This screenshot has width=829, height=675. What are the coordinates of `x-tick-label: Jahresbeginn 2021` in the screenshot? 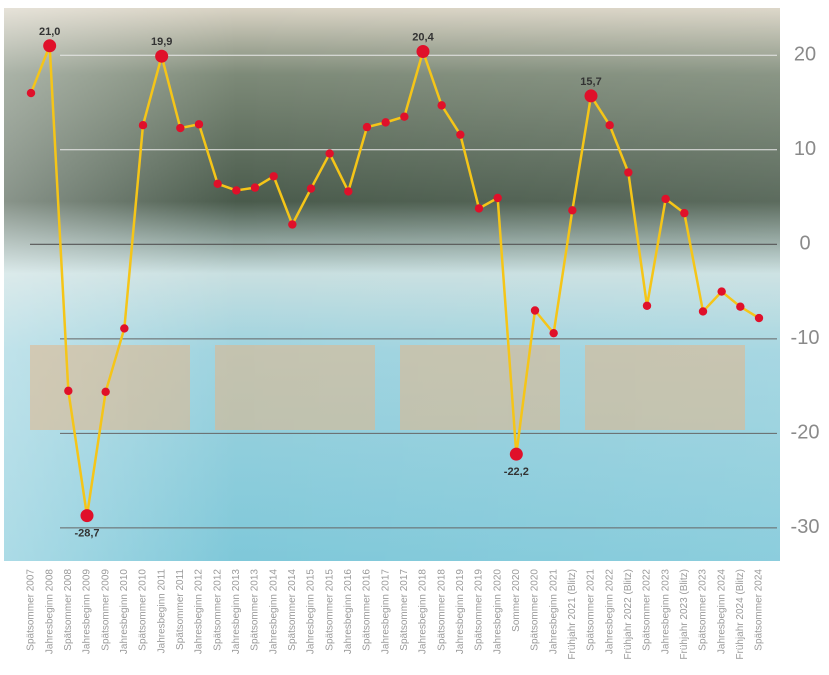 It's located at (553, 612).